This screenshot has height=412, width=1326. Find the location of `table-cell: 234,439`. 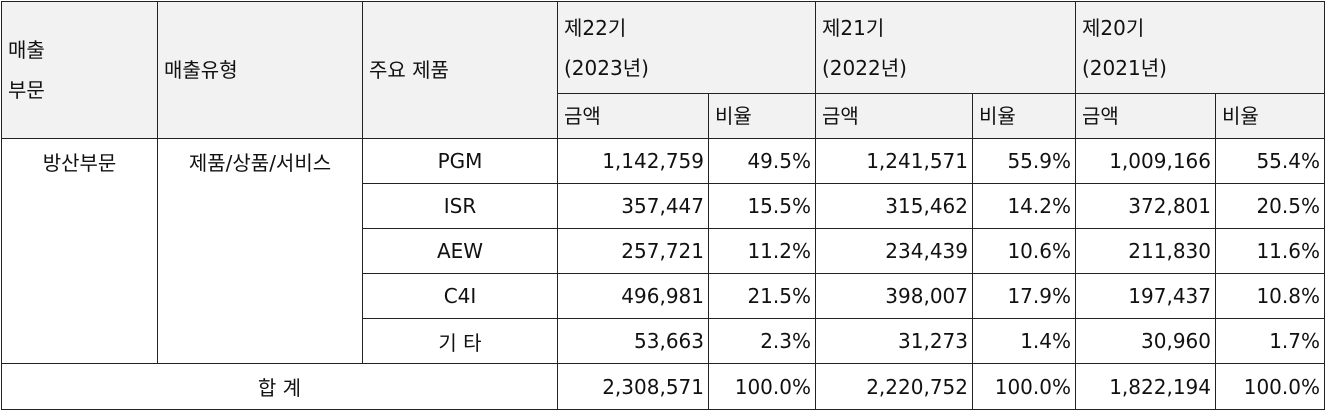

table-cell: 234,439 is located at coordinates (894, 251).